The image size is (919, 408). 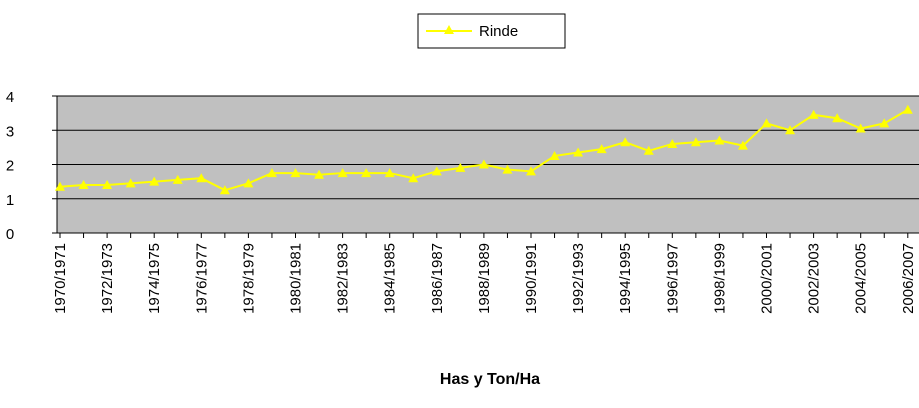 What do you see at coordinates (498, 31) in the screenshot?
I see `legend-label: Rinde` at bounding box center [498, 31].